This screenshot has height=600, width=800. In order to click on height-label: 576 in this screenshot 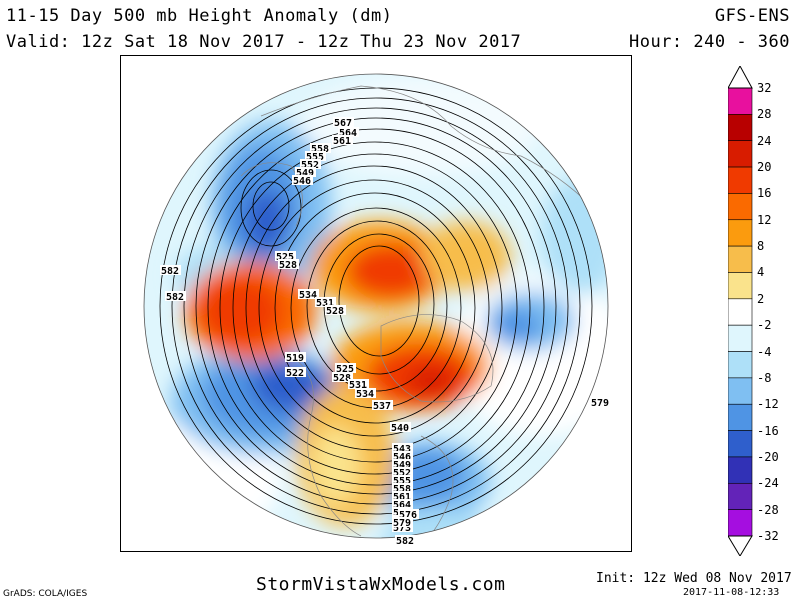, I will do `click(408, 515)`.